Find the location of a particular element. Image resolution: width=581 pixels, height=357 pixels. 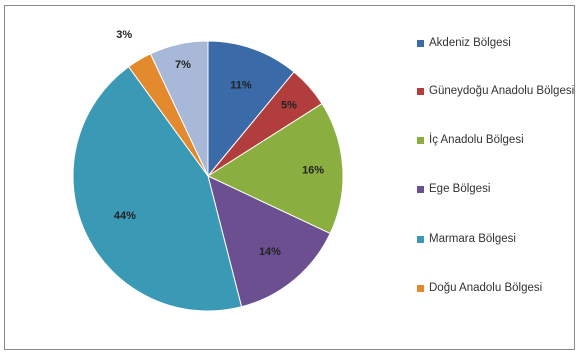

legend-item-akdeniz: Akdeniz Bölgesi is located at coordinates (498, 43).